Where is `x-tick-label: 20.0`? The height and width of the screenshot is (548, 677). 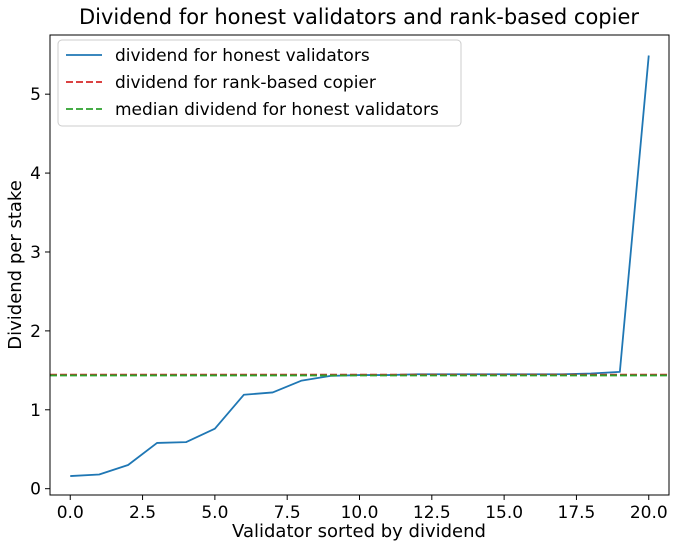 x-tick-label: 20.0 is located at coordinates (649, 513).